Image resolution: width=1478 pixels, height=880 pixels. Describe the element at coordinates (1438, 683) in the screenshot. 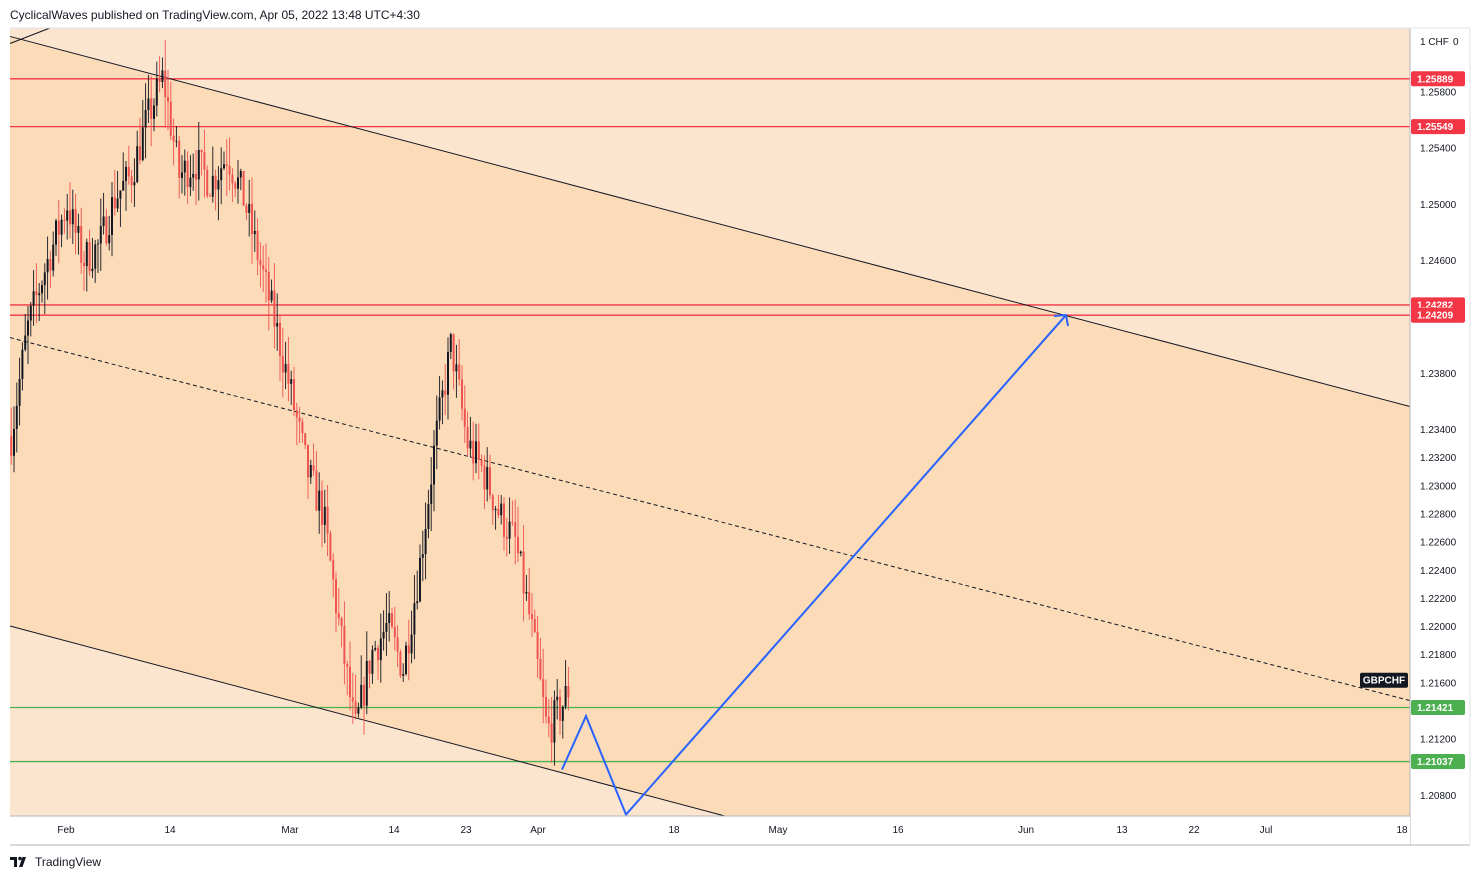

I see `y-axis-tick-label: 1.21600` at that location.